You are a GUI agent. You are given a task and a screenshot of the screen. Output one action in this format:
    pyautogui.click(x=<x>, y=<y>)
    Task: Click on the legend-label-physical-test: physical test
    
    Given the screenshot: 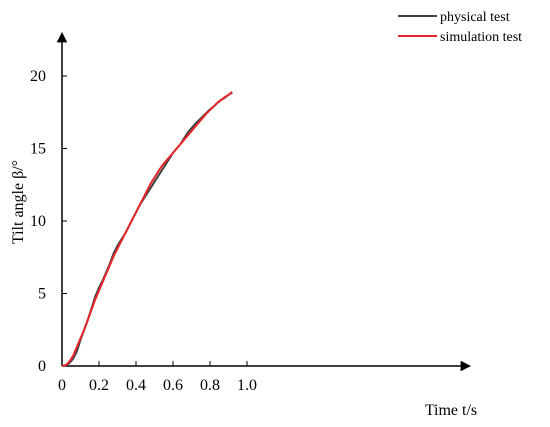 What is the action you would take?
    pyautogui.click(x=475, y=17)
    